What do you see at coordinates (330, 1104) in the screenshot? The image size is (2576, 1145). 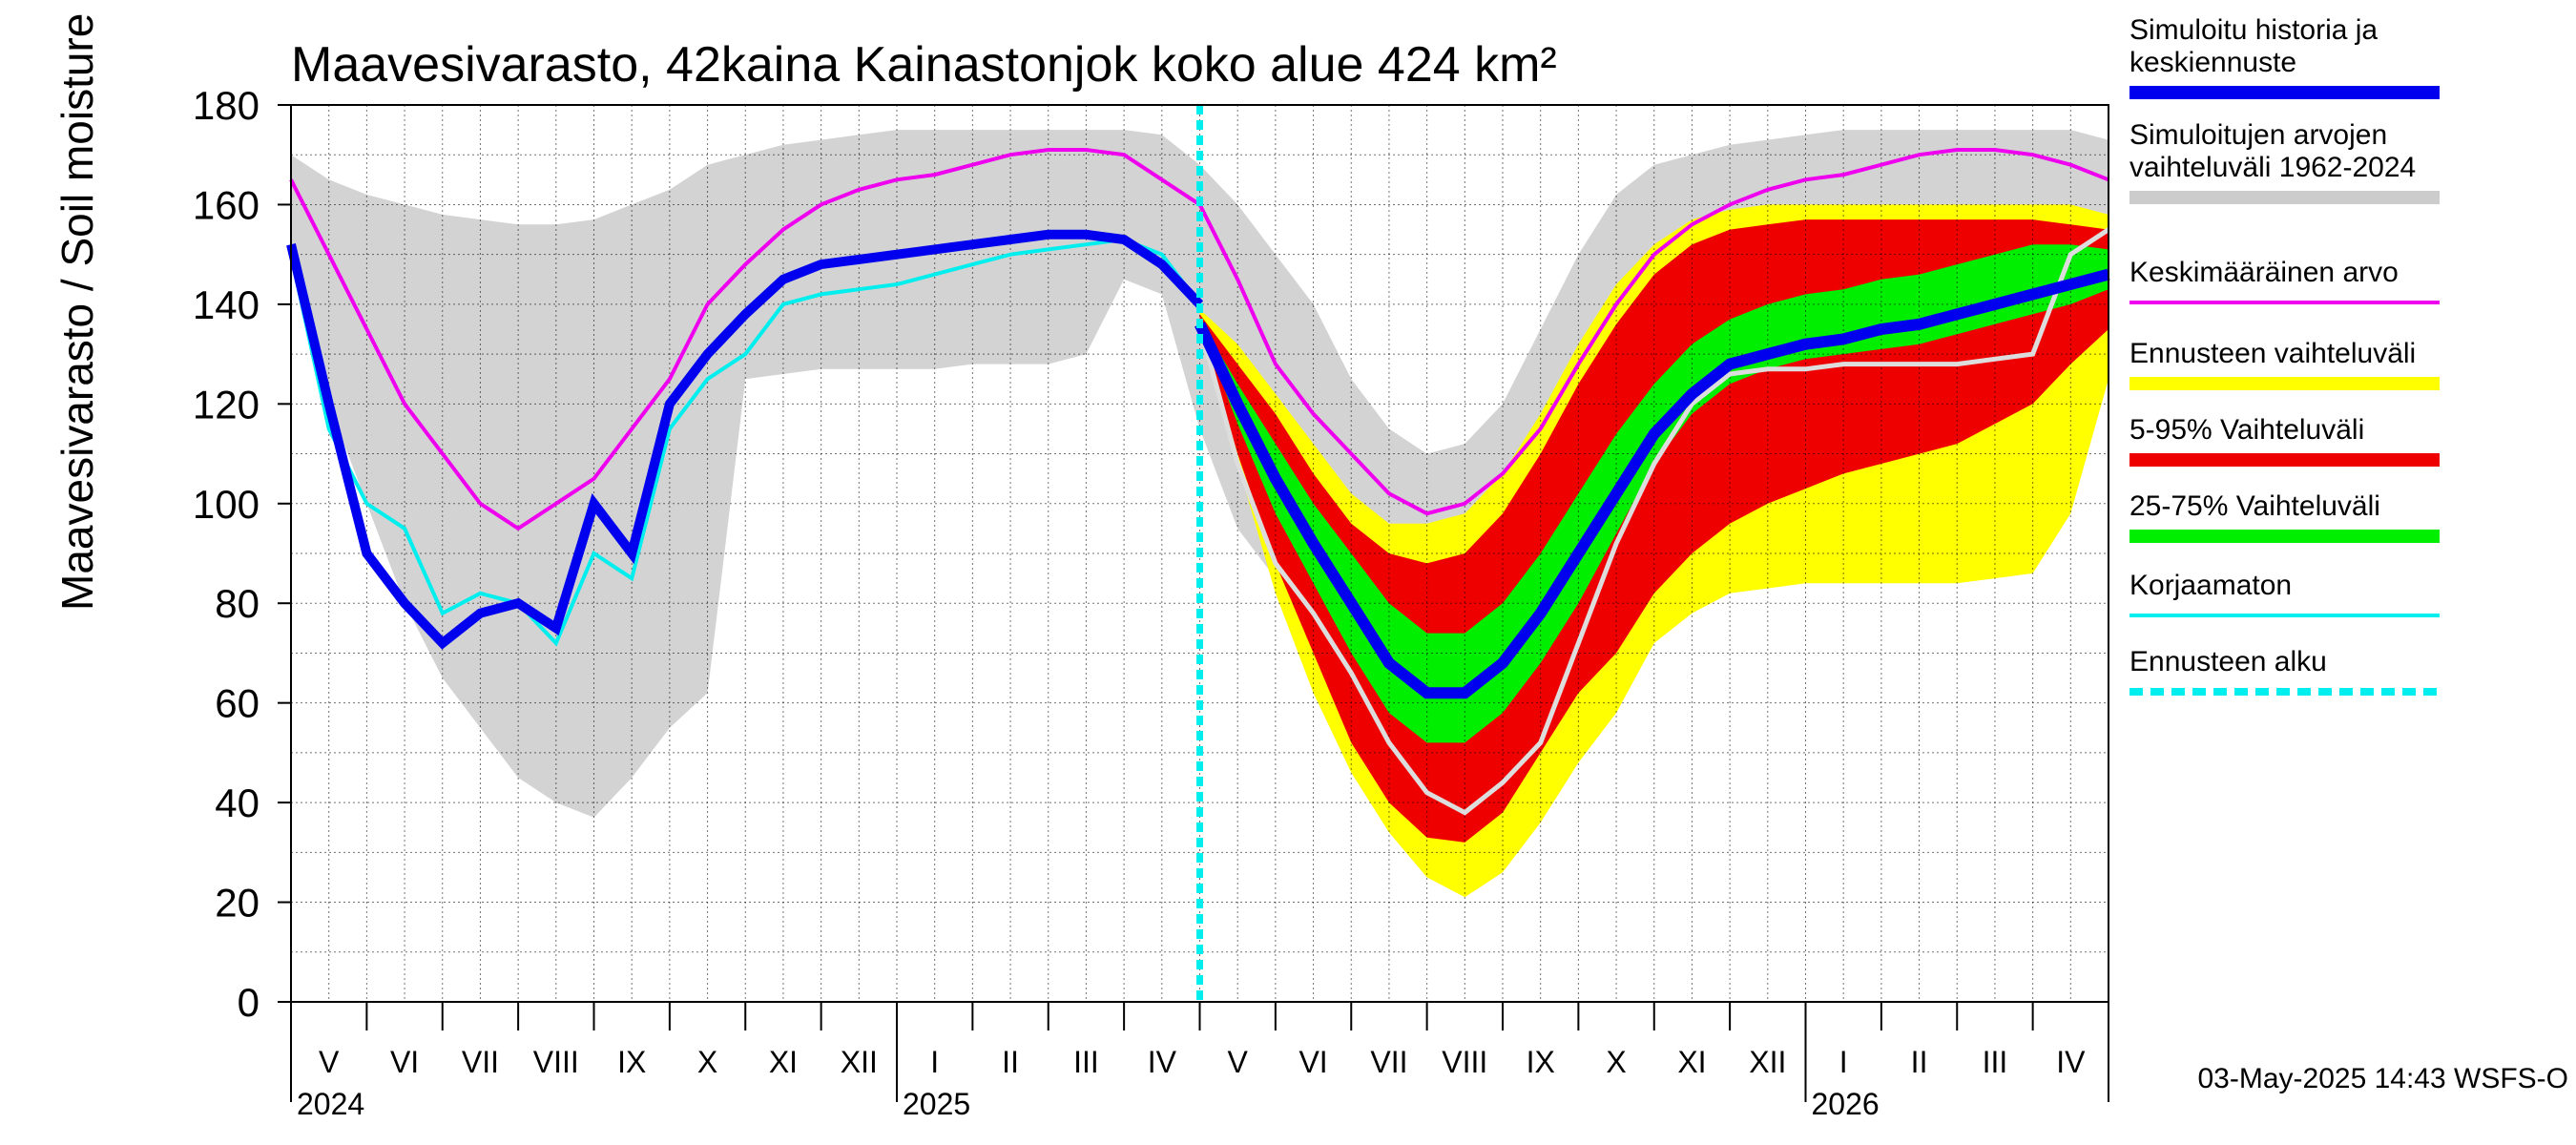 I see `year-label: 2024` at bounding box center [330, 1104].